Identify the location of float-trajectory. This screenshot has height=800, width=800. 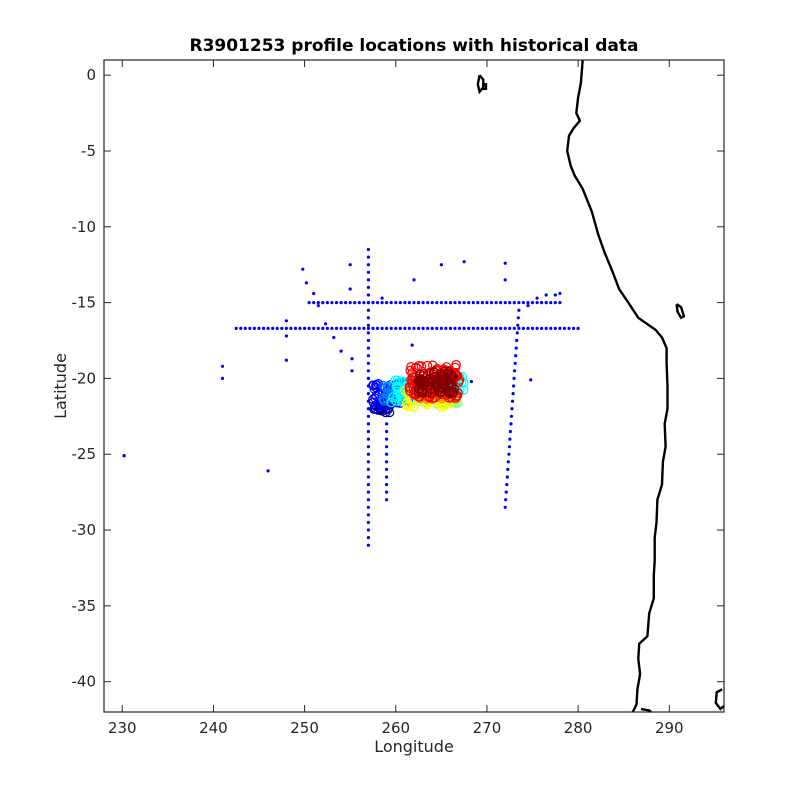
(418, 388).